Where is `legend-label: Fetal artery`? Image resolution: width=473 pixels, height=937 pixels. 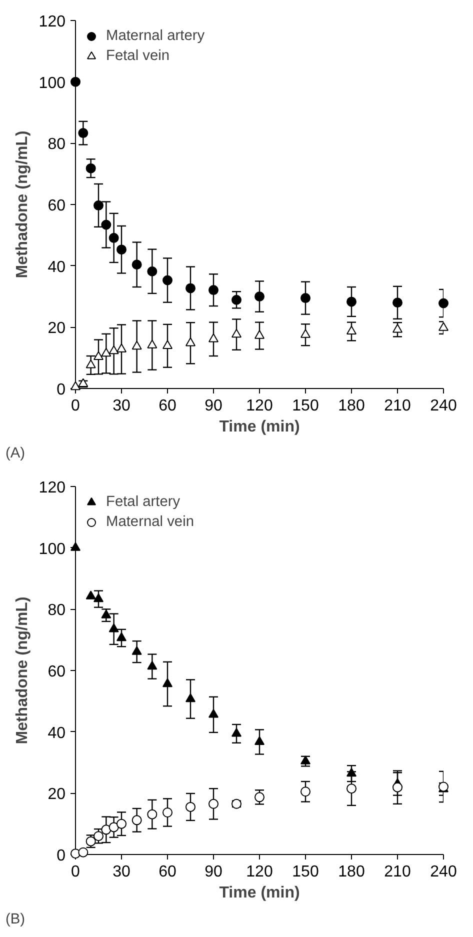 legend-label: Fetal artery is located at coordinates (143, 502).